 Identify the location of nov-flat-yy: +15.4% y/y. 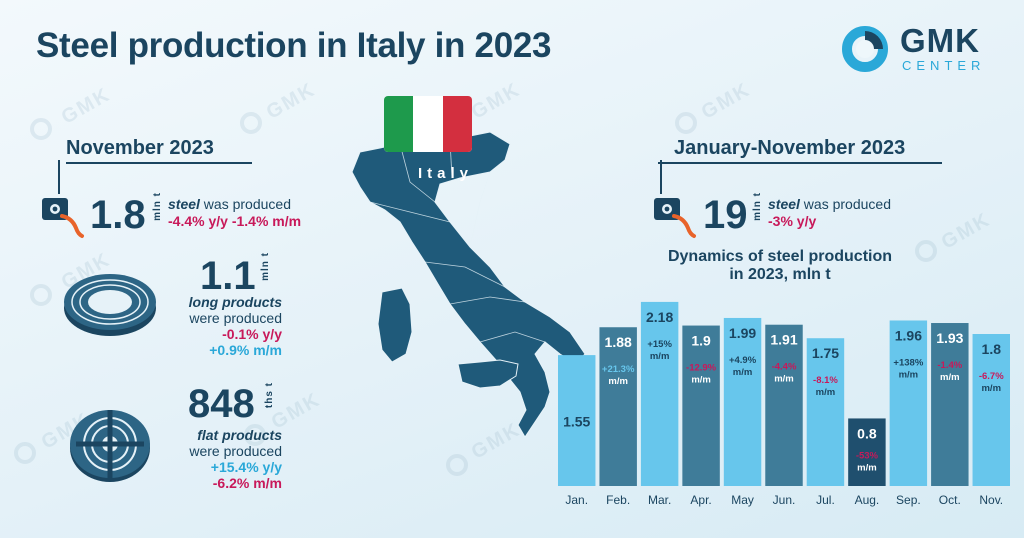
(246, 467).